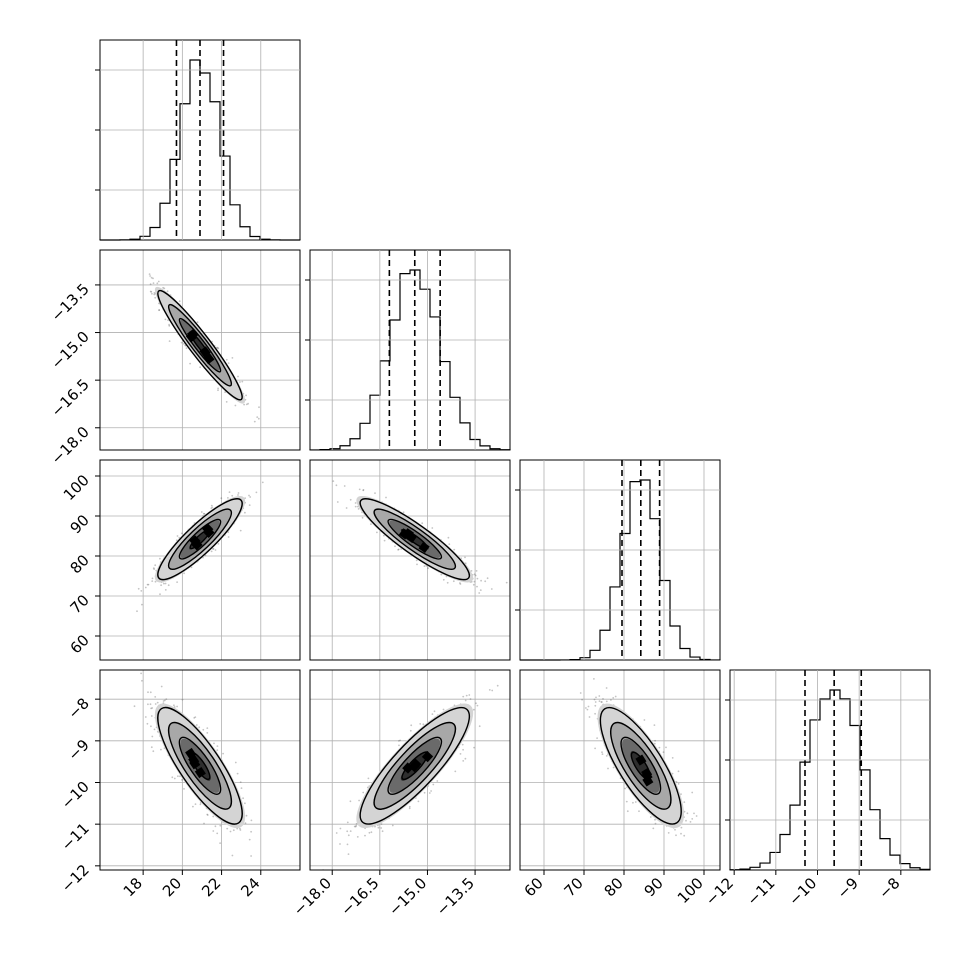 The image size is (970, 970). Describe the element at coordinates (690, 890) in the screenshot. I see `x-tick-label: 100` at that location.